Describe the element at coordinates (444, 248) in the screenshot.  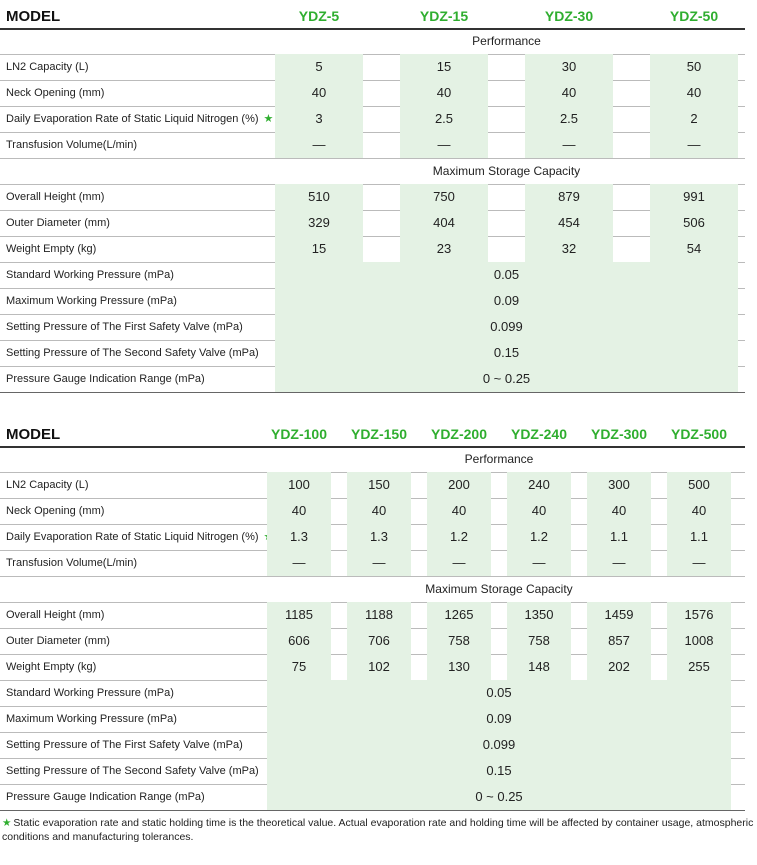
I see `cell-value: 23` at that location.